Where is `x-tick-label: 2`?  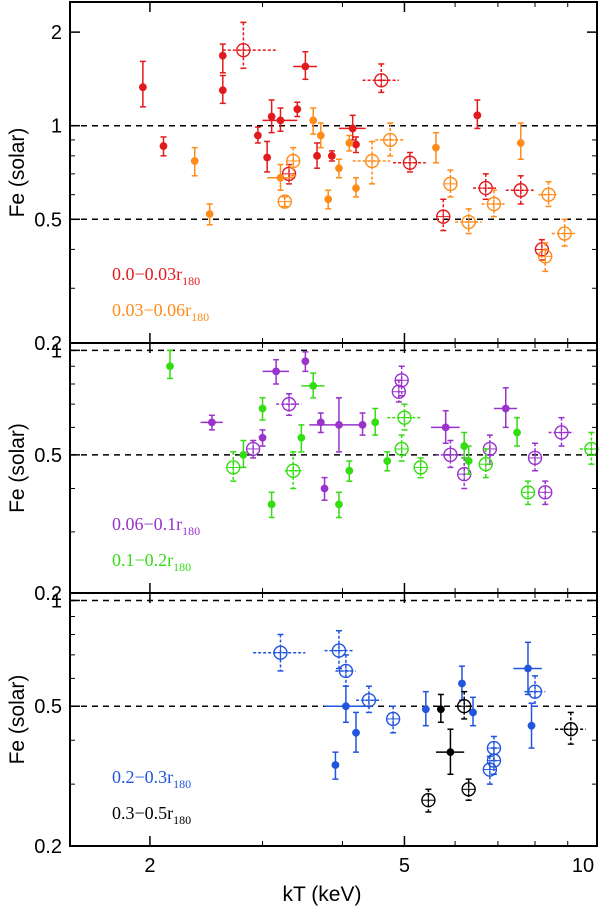 x-tick-label: 2 is located at coordinates (149, 866).